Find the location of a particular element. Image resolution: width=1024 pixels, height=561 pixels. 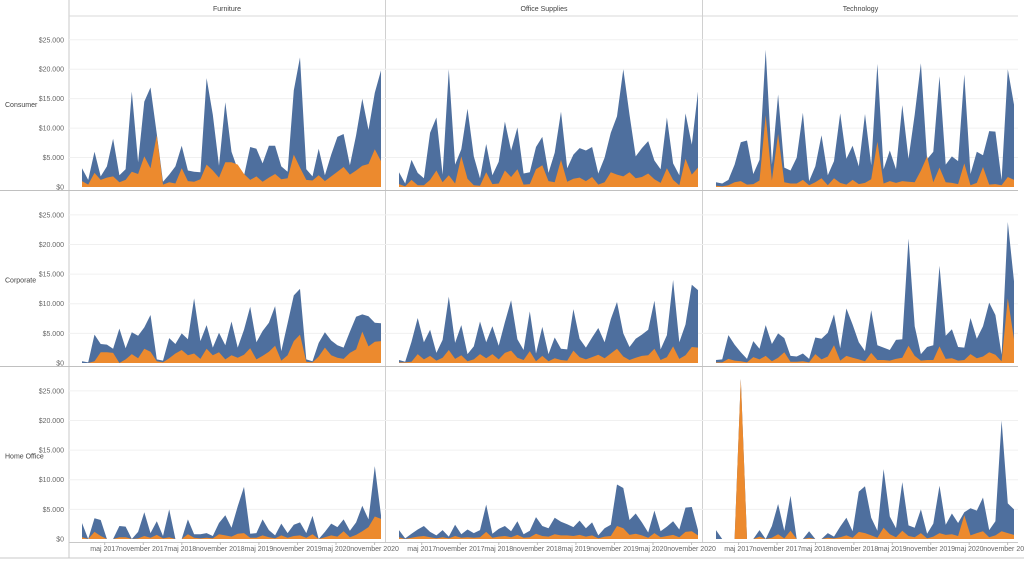

panel-corporate-office-supplies is located at coordinates (548, 321).